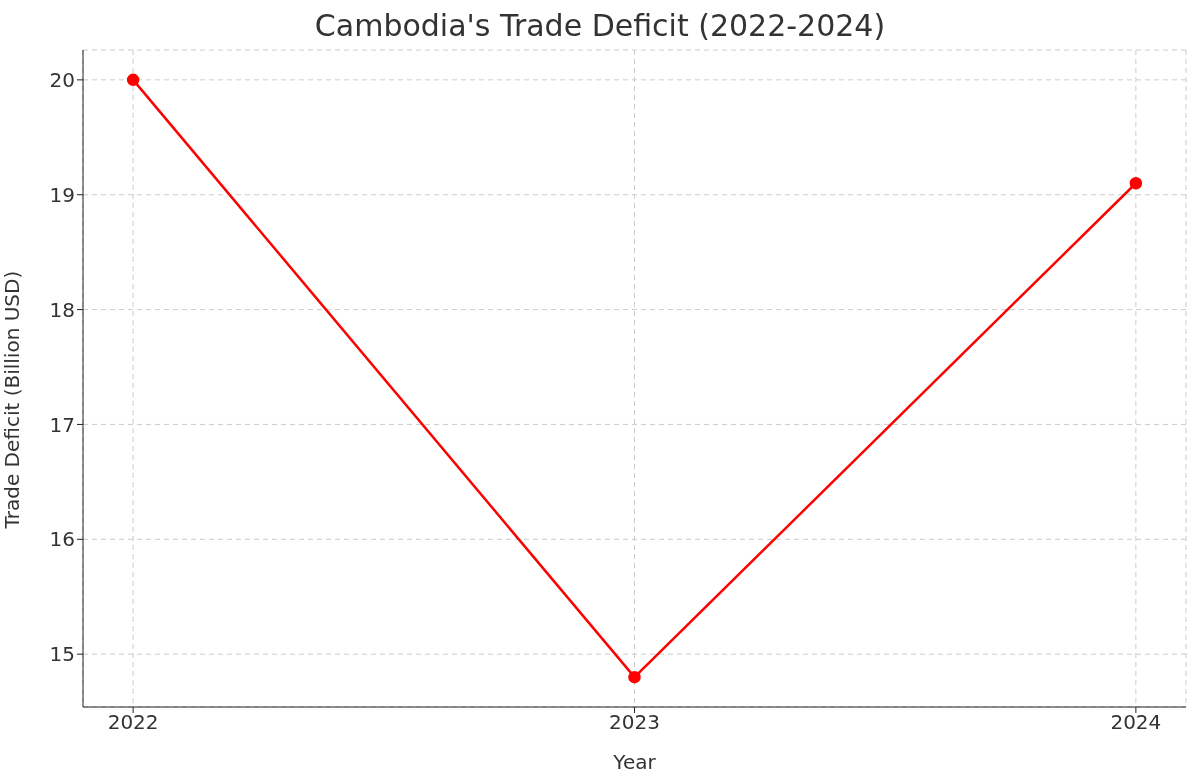 The height and width of the screenshot is (783, 1200). What do you see at coordinates (62, 654) in the screenshot?
I see `y-tick-label: 15` at bounding box center [62, 654].